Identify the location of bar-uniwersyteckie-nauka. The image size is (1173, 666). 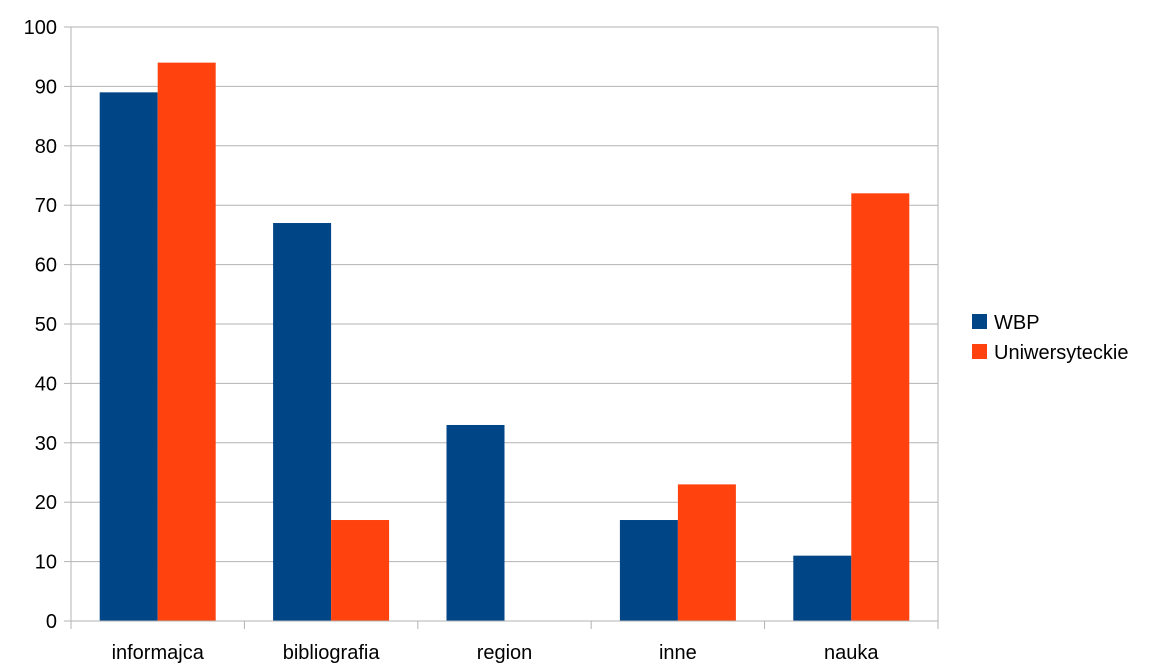
(880, 407).